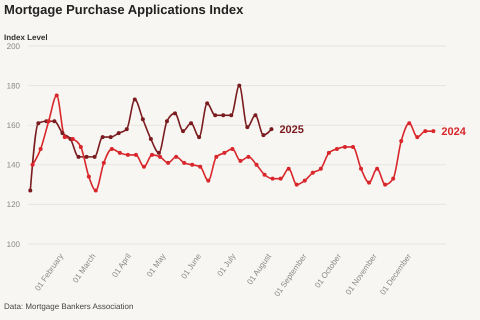 This screenshot has width=480, height=320. Describe the element at coordinates (69, 306) in the screenshot. I see `text: Data: Mortgage Bankers Association` at that location.